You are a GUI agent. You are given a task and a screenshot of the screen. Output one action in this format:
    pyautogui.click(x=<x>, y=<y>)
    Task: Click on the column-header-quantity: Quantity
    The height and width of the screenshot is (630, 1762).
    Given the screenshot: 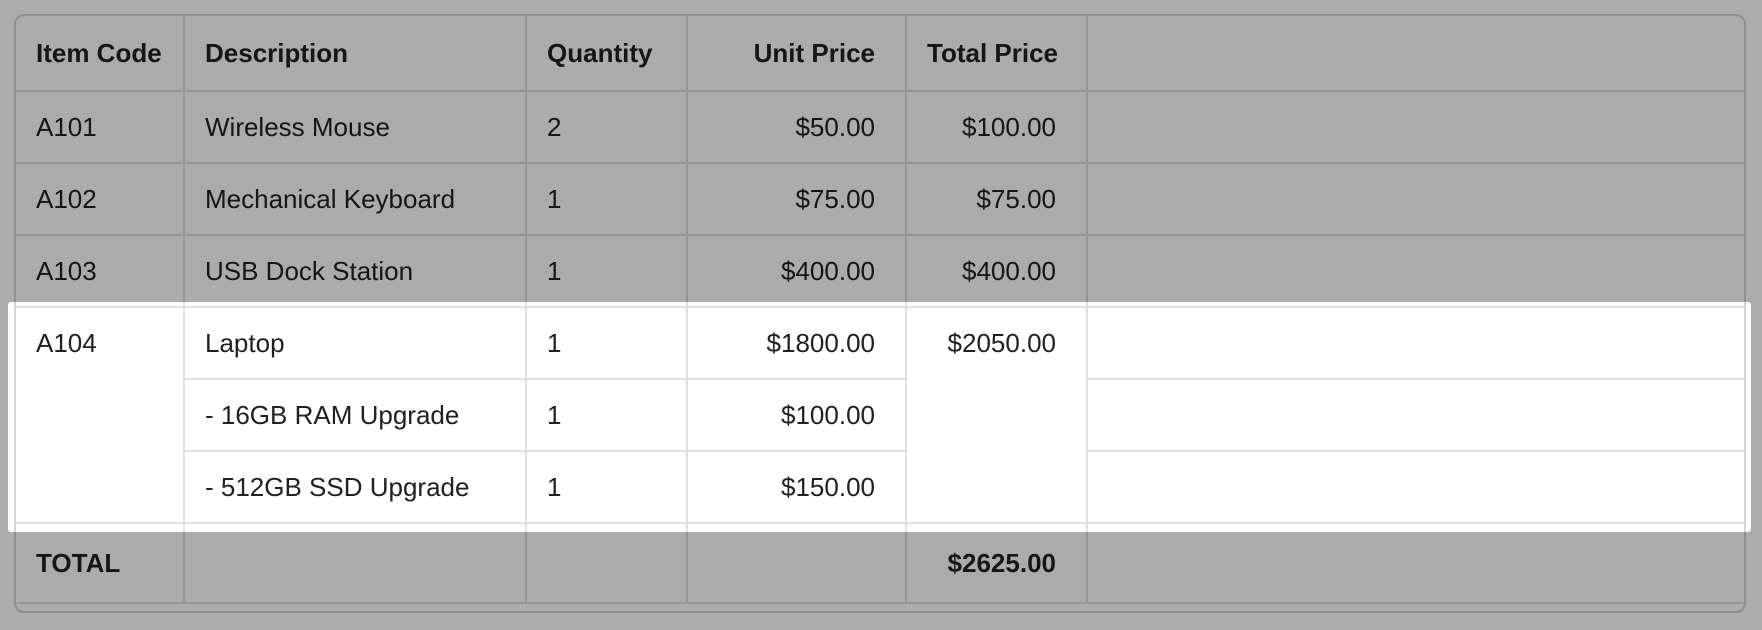 What is the action you would take?
    pyautogui.click(x=607, y=54)
    